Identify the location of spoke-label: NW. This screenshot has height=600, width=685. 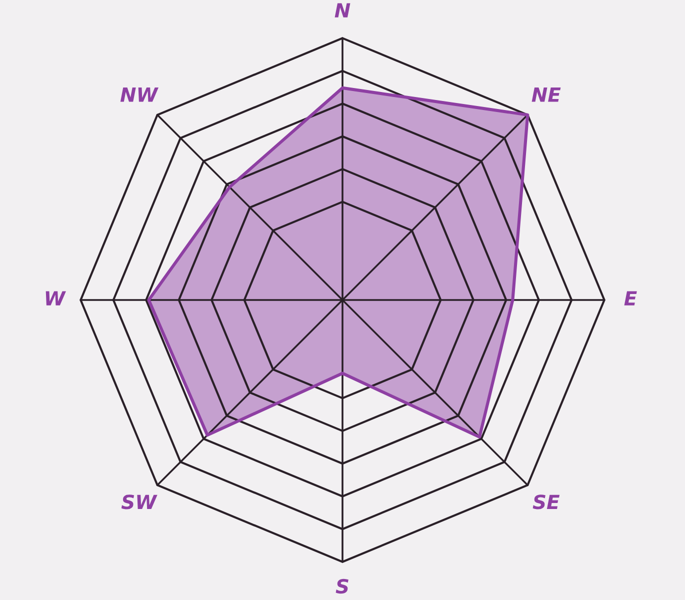
(139, 95).